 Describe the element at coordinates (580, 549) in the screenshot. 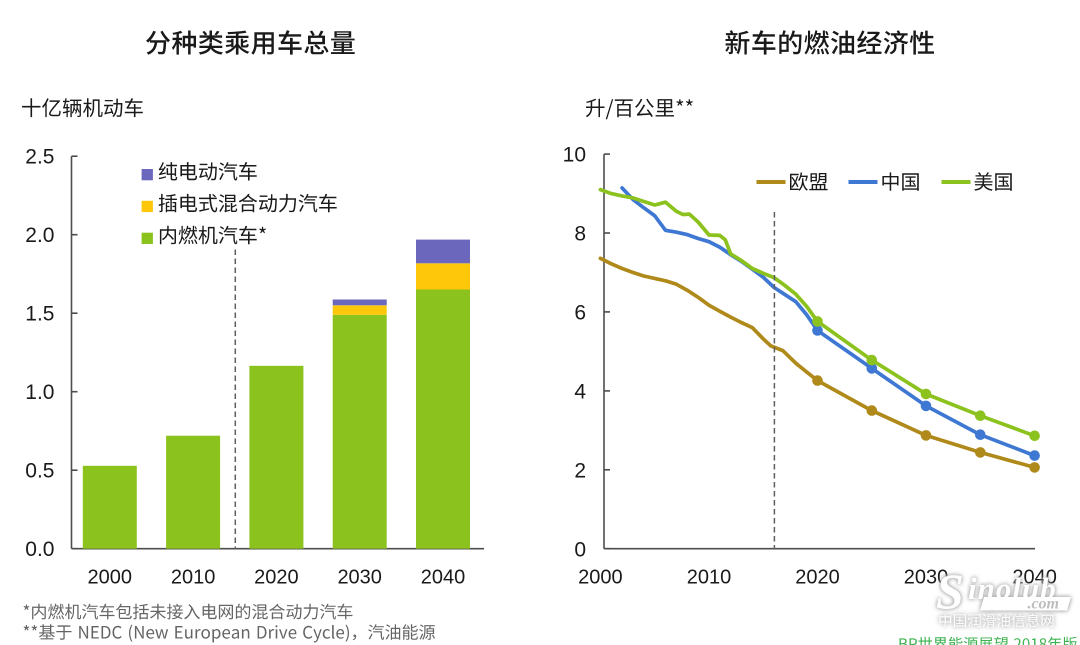

I see `svg-text: 0` at that location.